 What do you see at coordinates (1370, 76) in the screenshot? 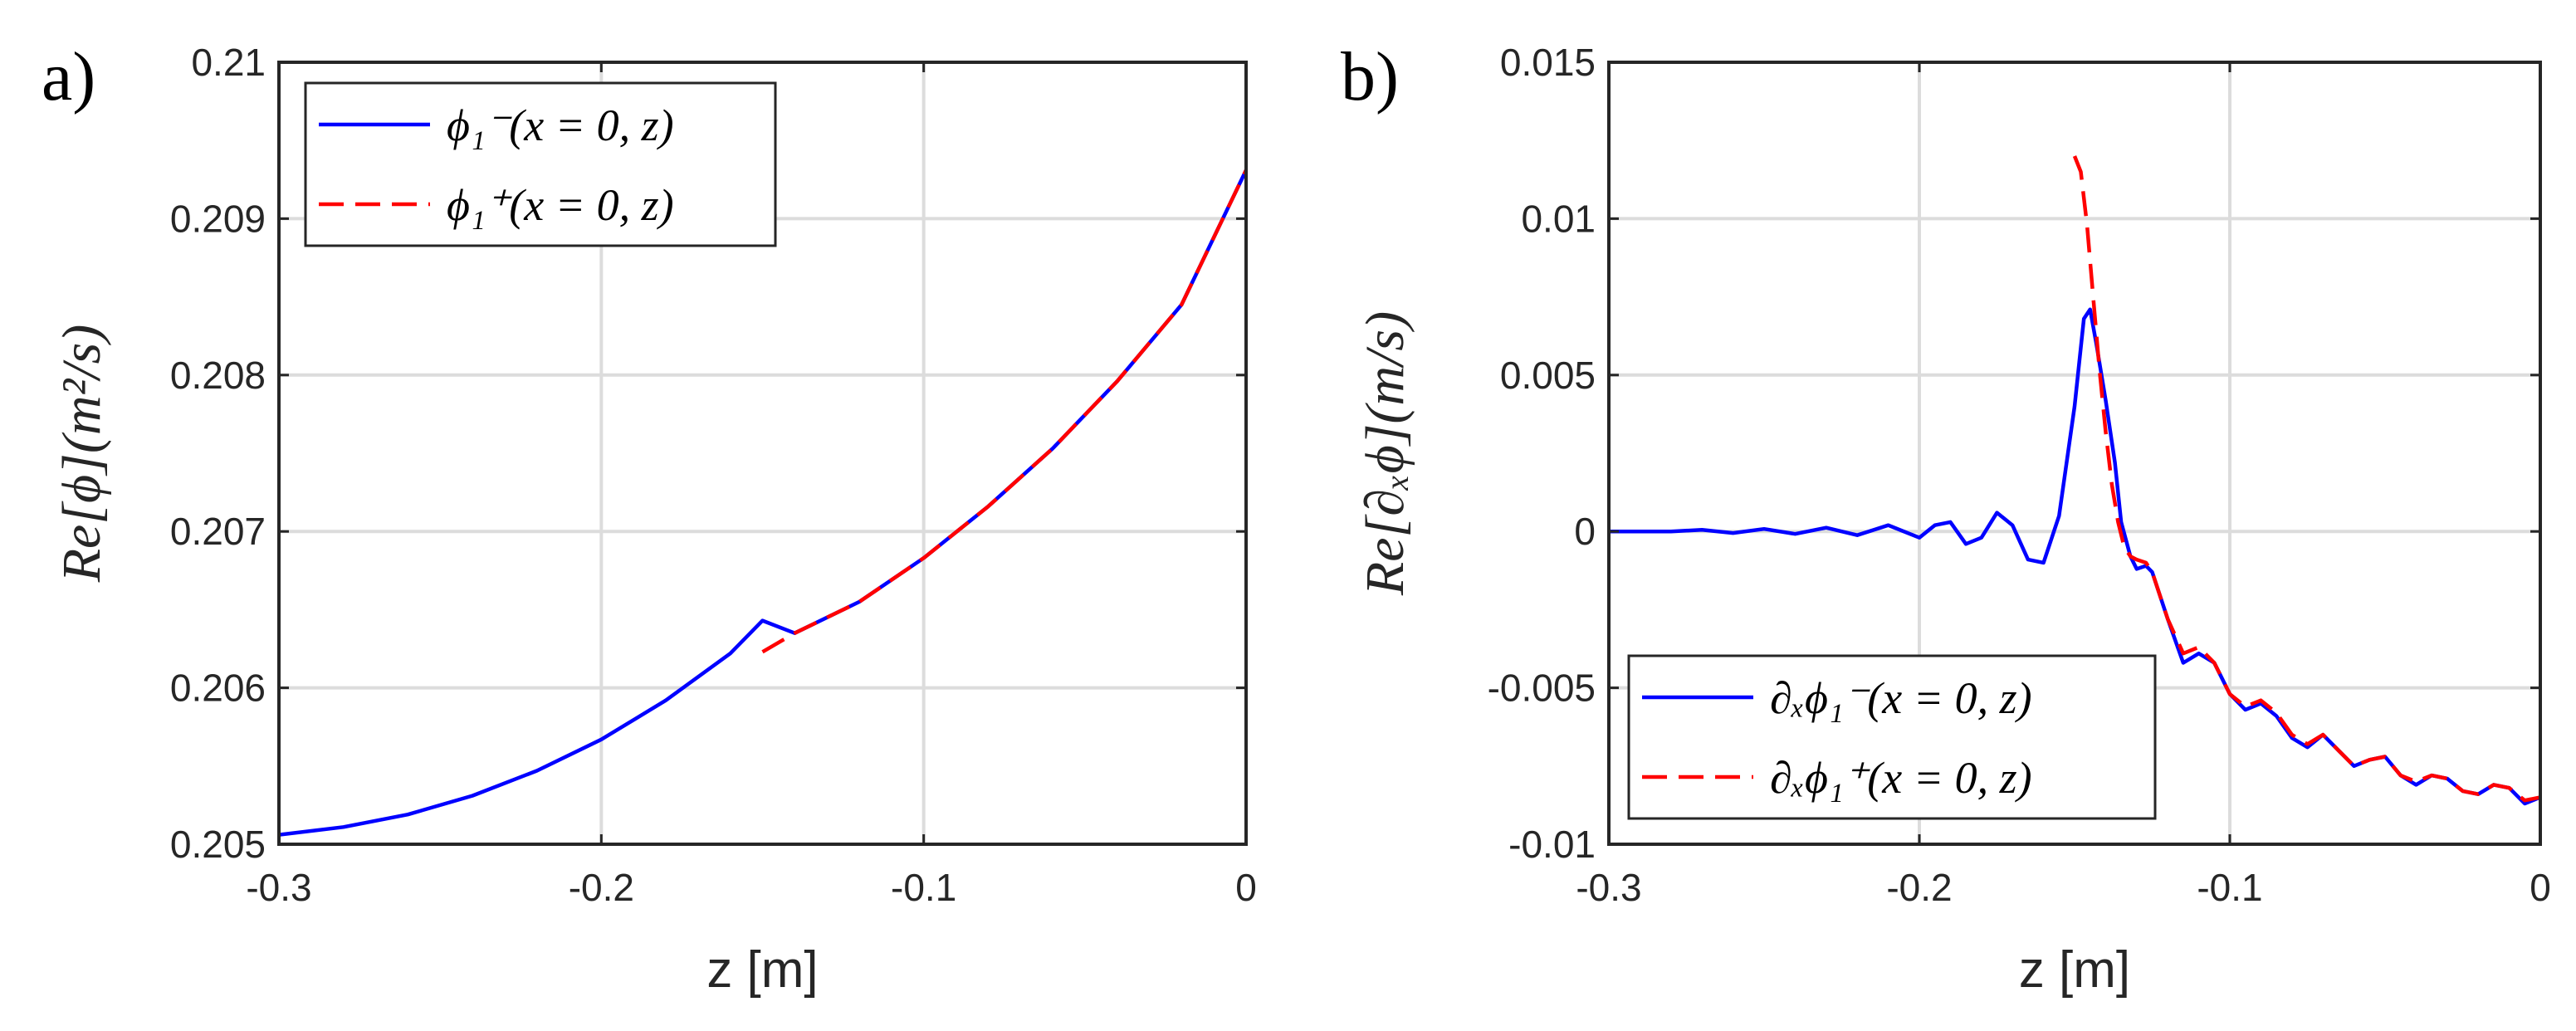
I see `panel-label: b)` at bounding box center [1370, 76].